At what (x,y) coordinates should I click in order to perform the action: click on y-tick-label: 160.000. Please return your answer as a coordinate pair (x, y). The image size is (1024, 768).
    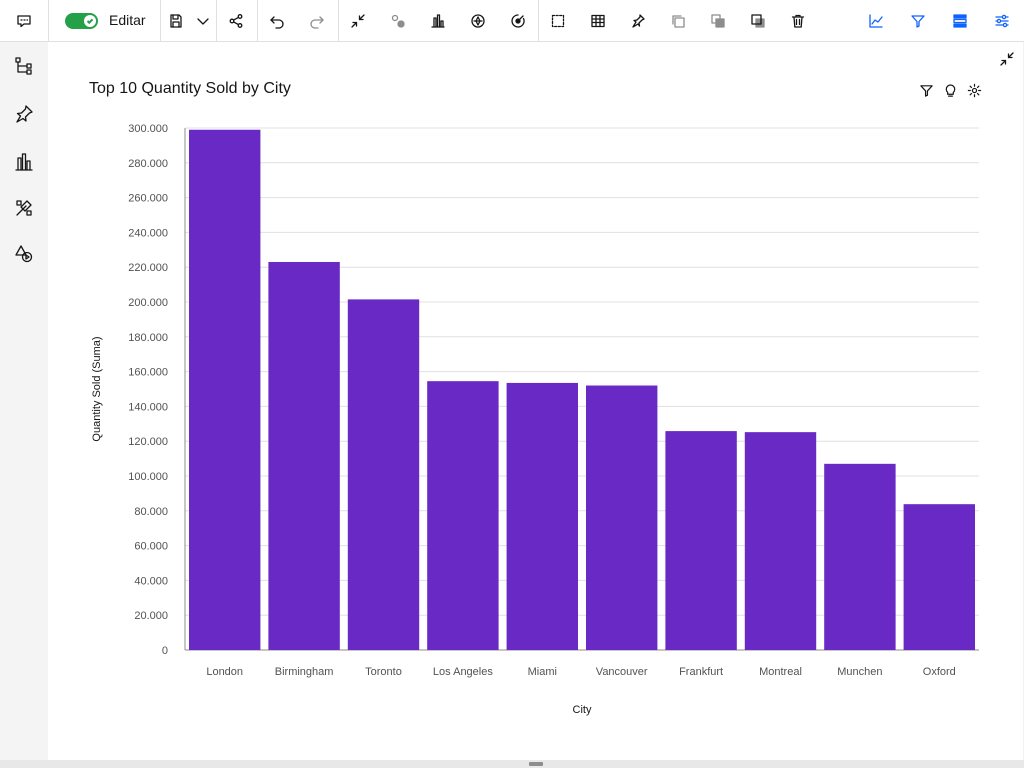
    Looking at the image, I should click on (148, 373).